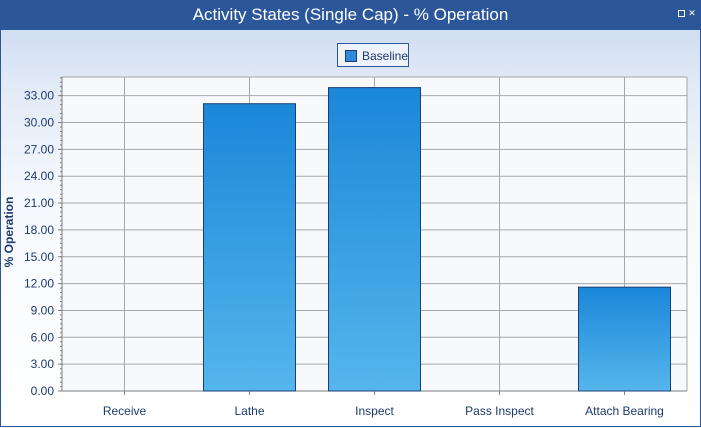 The height and width of the screenshot is (428, 701). I want to click on y-tick-label: 24.00, so click(39, 176).